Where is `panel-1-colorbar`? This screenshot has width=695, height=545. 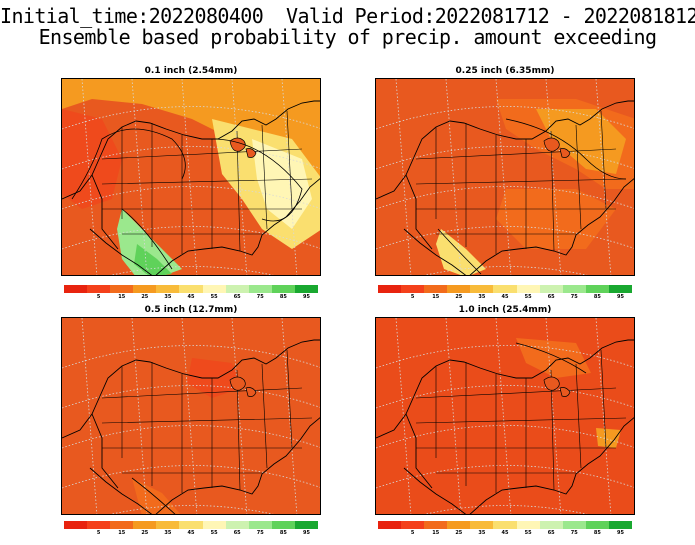 panel-1-colorbar is located at coordinates (191, 289).